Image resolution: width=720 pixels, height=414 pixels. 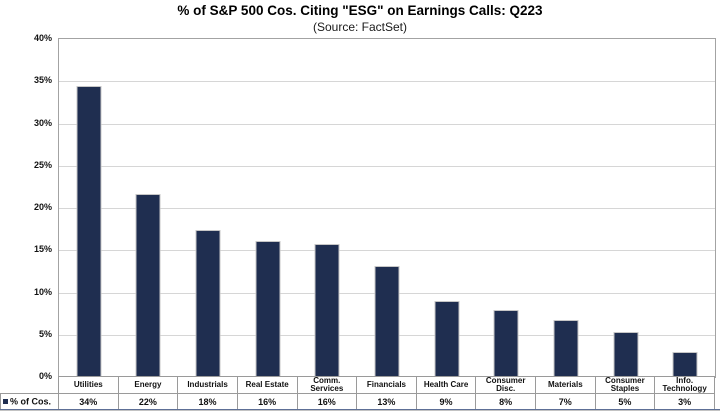 What do you see at coordinates (45, 333) in the screenshot?
I see `y-axis-tick-label: 5%` at bounding box center [45, 333].